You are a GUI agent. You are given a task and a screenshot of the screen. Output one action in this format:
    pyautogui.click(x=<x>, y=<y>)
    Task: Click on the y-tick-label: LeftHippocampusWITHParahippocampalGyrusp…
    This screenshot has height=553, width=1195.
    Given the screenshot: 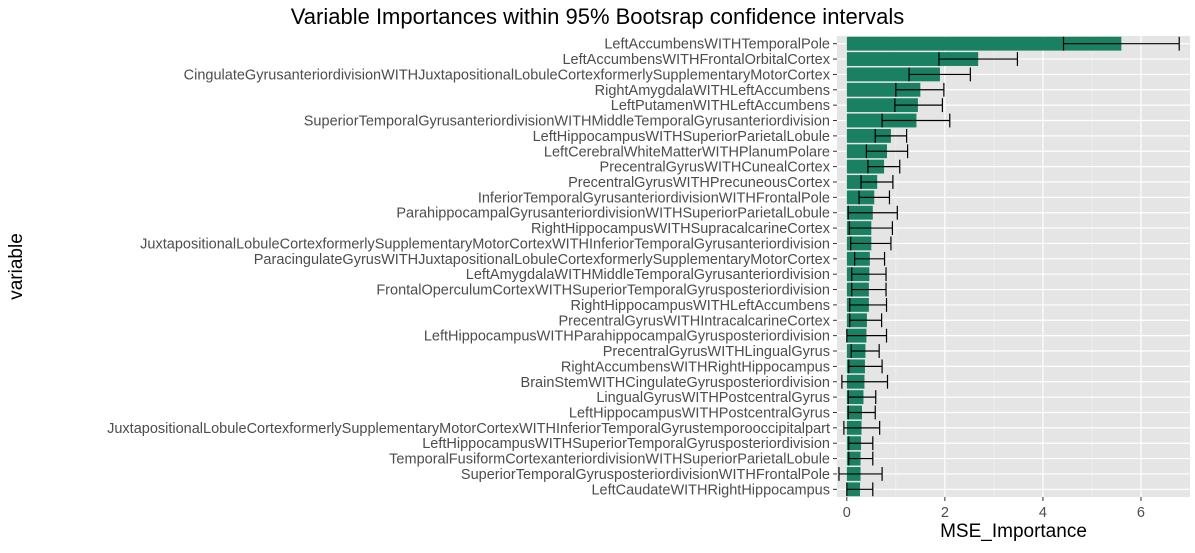 What is the action you would take?
    pyautogui.click(x=627, y=337)
    